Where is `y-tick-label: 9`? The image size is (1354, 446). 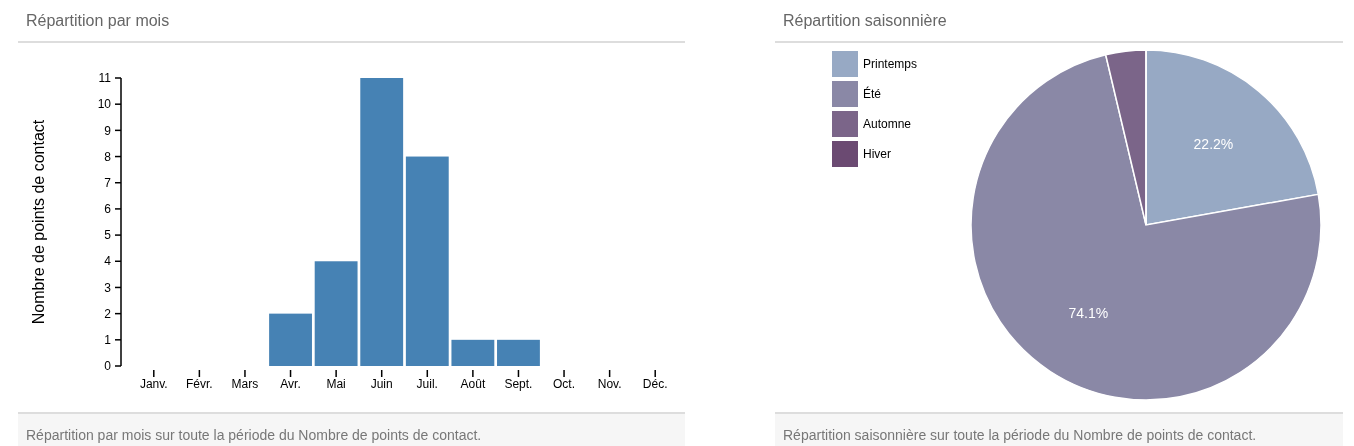 y-tick-label: 9 is located at coordinates (108, 130).